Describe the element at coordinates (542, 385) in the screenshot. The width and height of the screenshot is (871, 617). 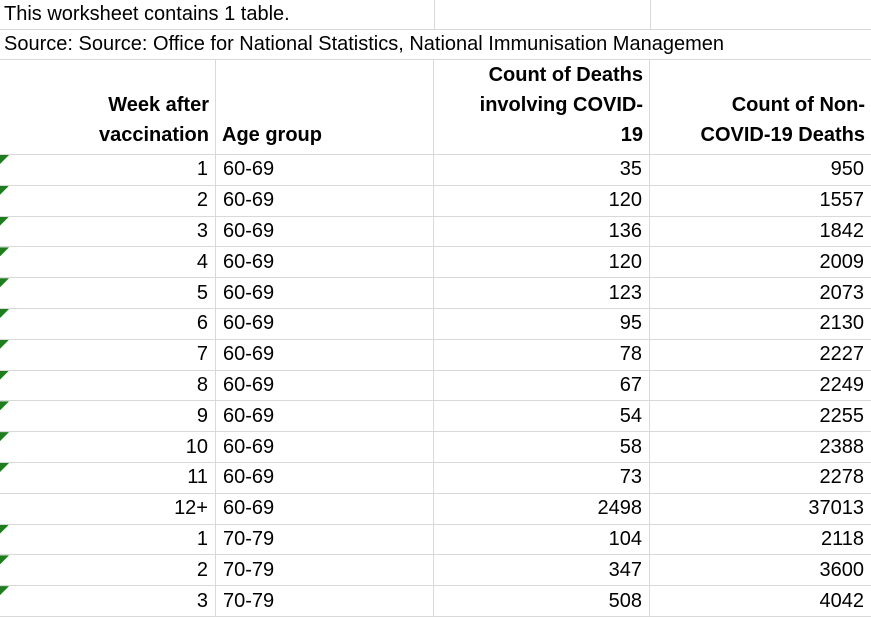
I see `cell-covid-deaths: 67` at that location.